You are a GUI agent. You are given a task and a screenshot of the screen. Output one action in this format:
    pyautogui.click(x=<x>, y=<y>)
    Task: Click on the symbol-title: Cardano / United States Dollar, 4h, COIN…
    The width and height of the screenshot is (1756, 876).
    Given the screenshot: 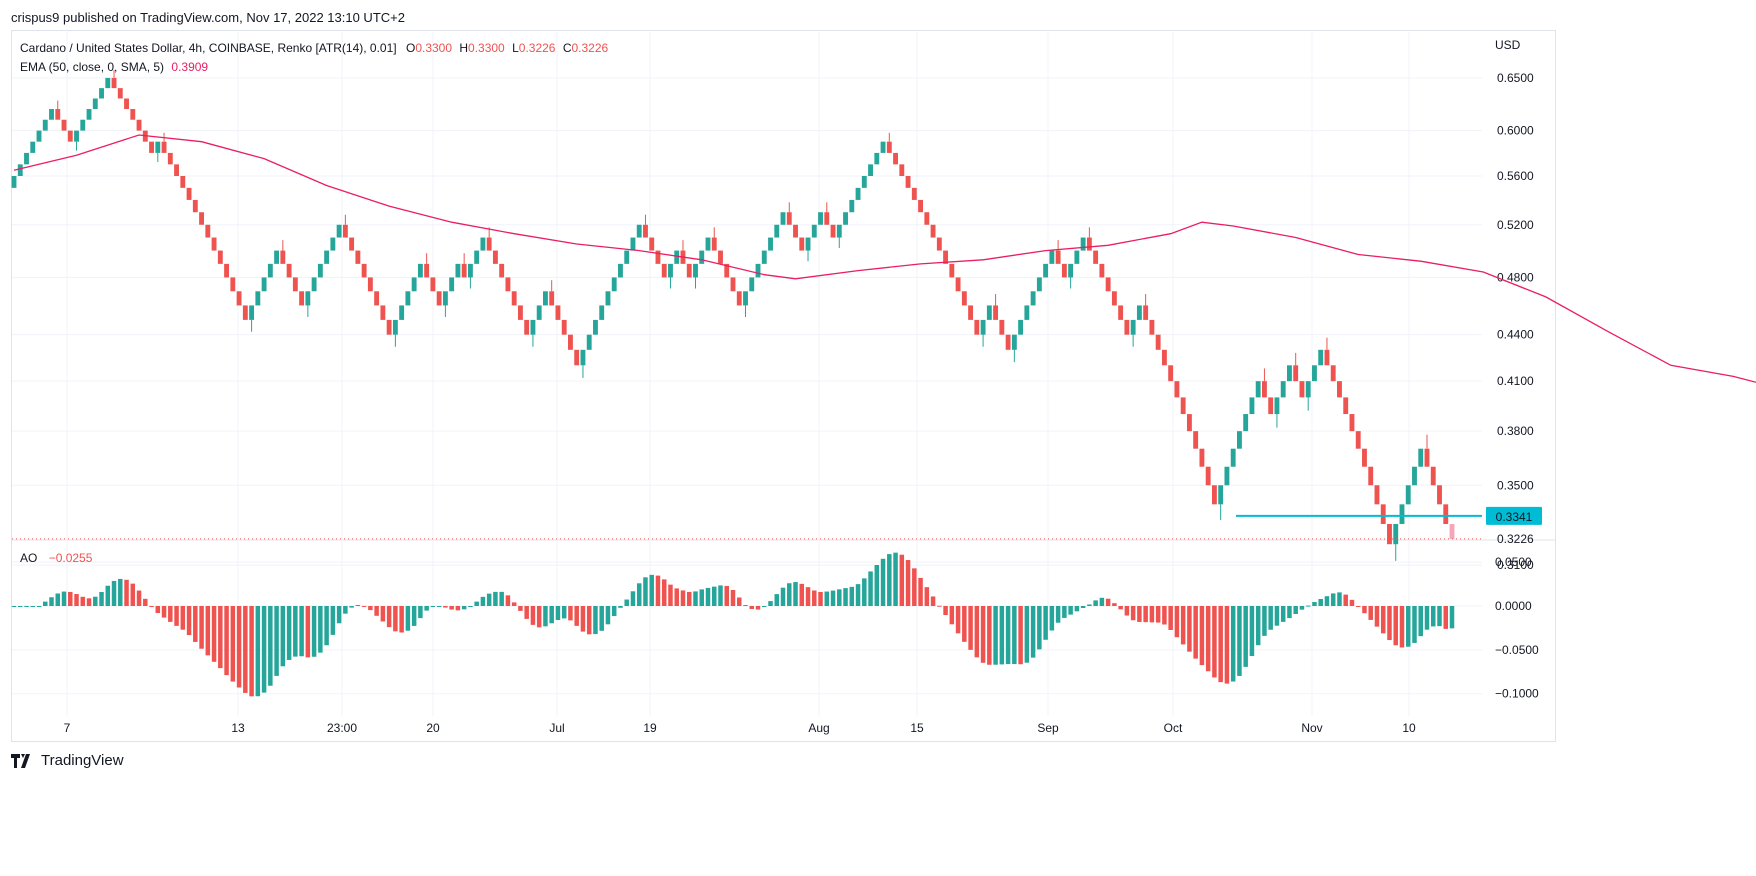 What is the action you would take?
    pyautogui.click(x=208, y=48)
    